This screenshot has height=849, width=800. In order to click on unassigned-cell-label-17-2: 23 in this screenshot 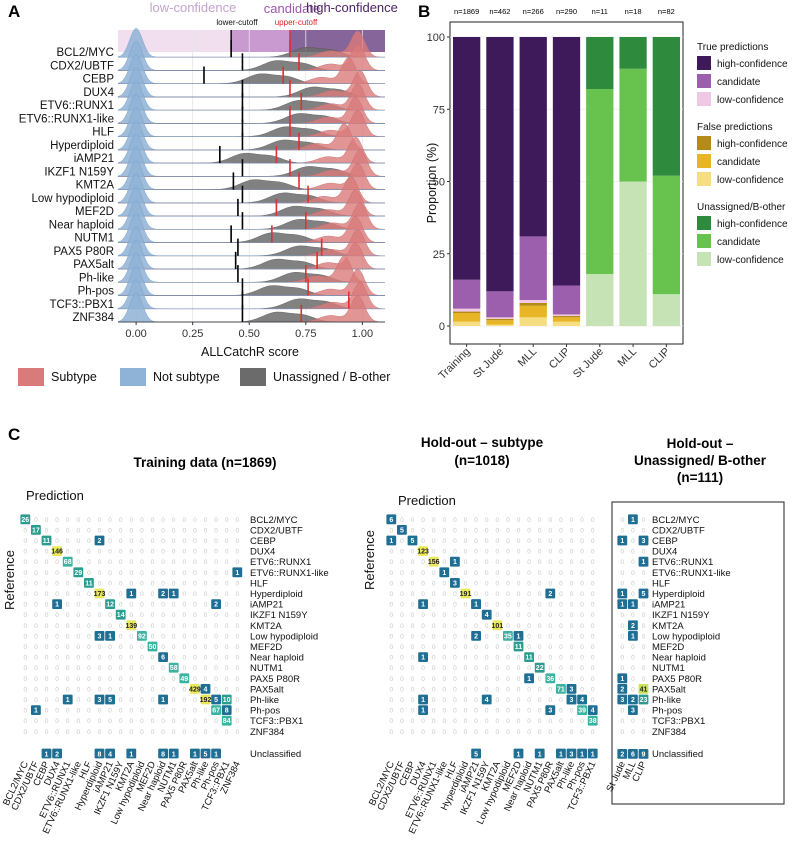, I will do `click(644, 700)`.